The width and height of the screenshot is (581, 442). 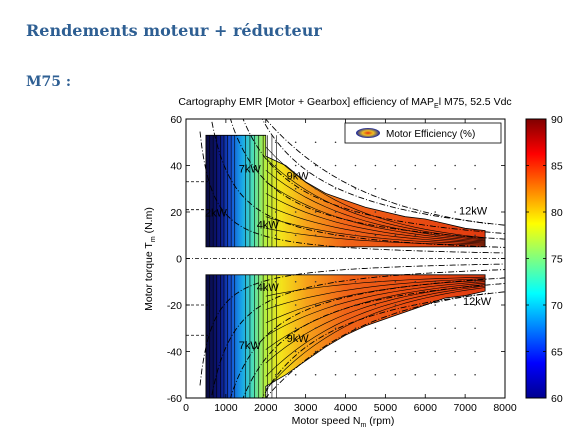 What do you see at coordinates (174, 30) in the screenshot?
I see `section-heading: Rendements moteur + réducteur` at bounding box center [174, 30].